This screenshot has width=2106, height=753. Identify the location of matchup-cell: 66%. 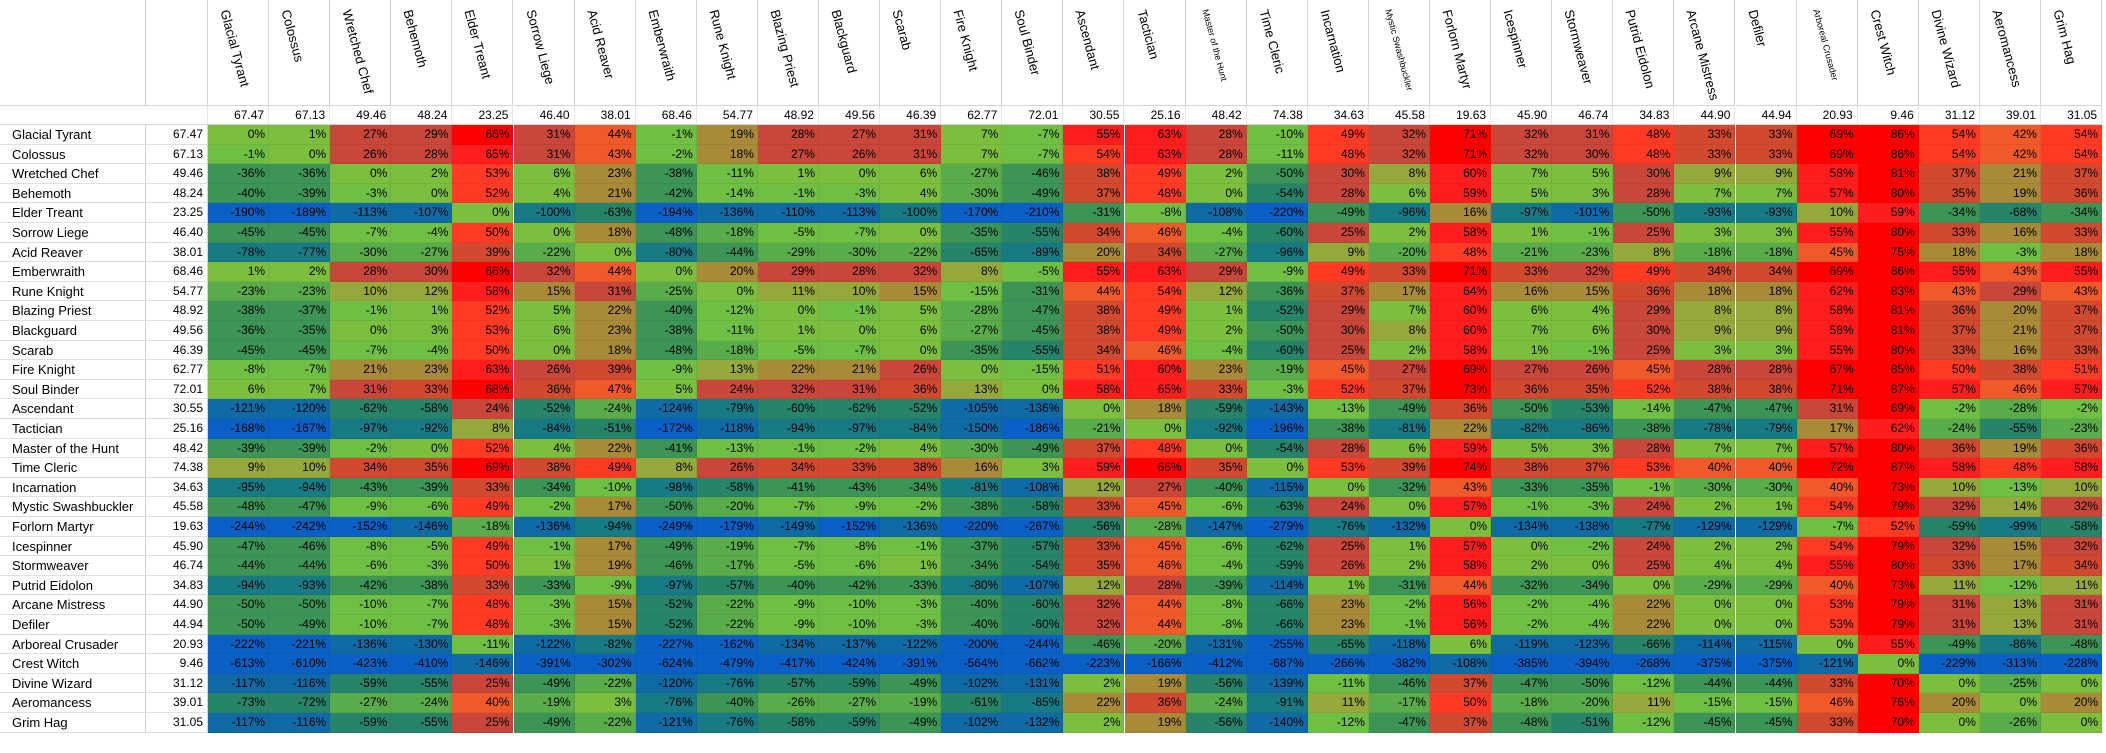
(483, 135).